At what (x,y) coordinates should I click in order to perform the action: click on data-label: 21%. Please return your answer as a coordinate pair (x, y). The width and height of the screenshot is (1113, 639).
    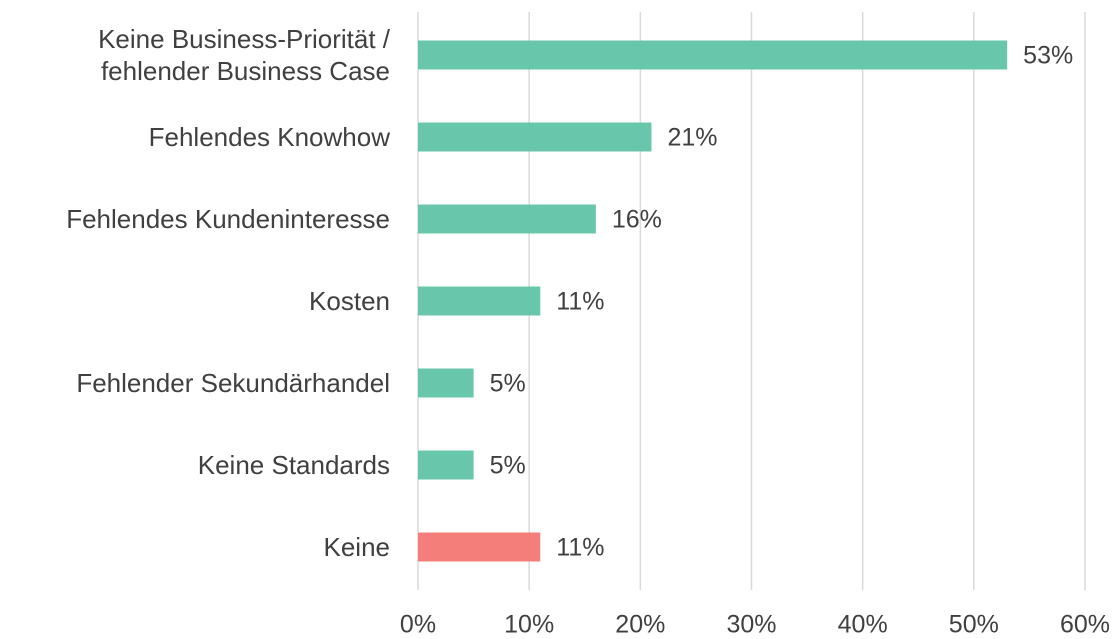
    Looking at the image, I should click on (692, 138).